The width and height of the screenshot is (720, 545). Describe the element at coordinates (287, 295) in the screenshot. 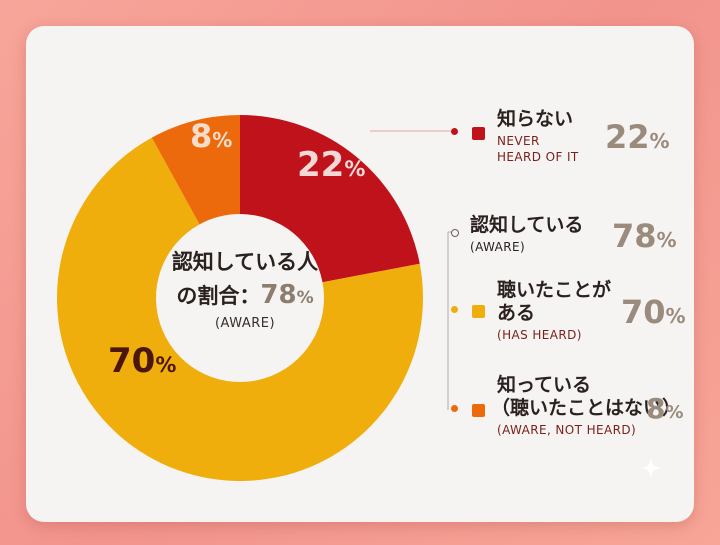

I see `center-percent: 78%` at that location.